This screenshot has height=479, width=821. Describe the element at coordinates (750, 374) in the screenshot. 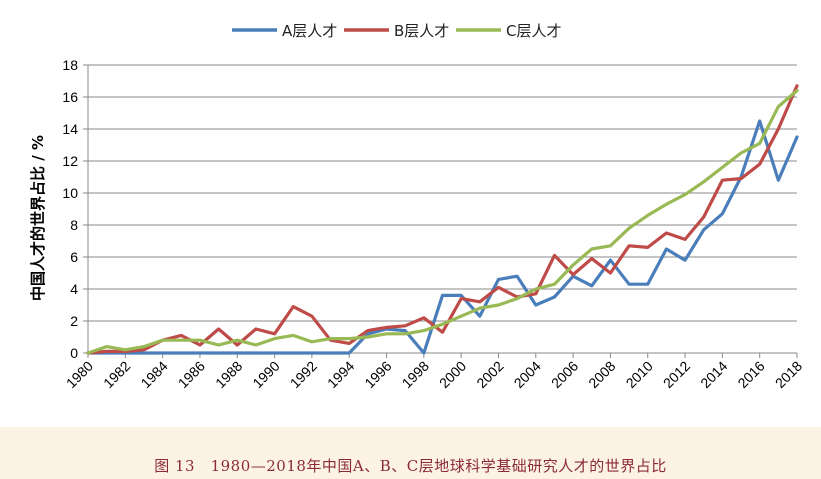

I see `x-tick-label: 2016` at that location.